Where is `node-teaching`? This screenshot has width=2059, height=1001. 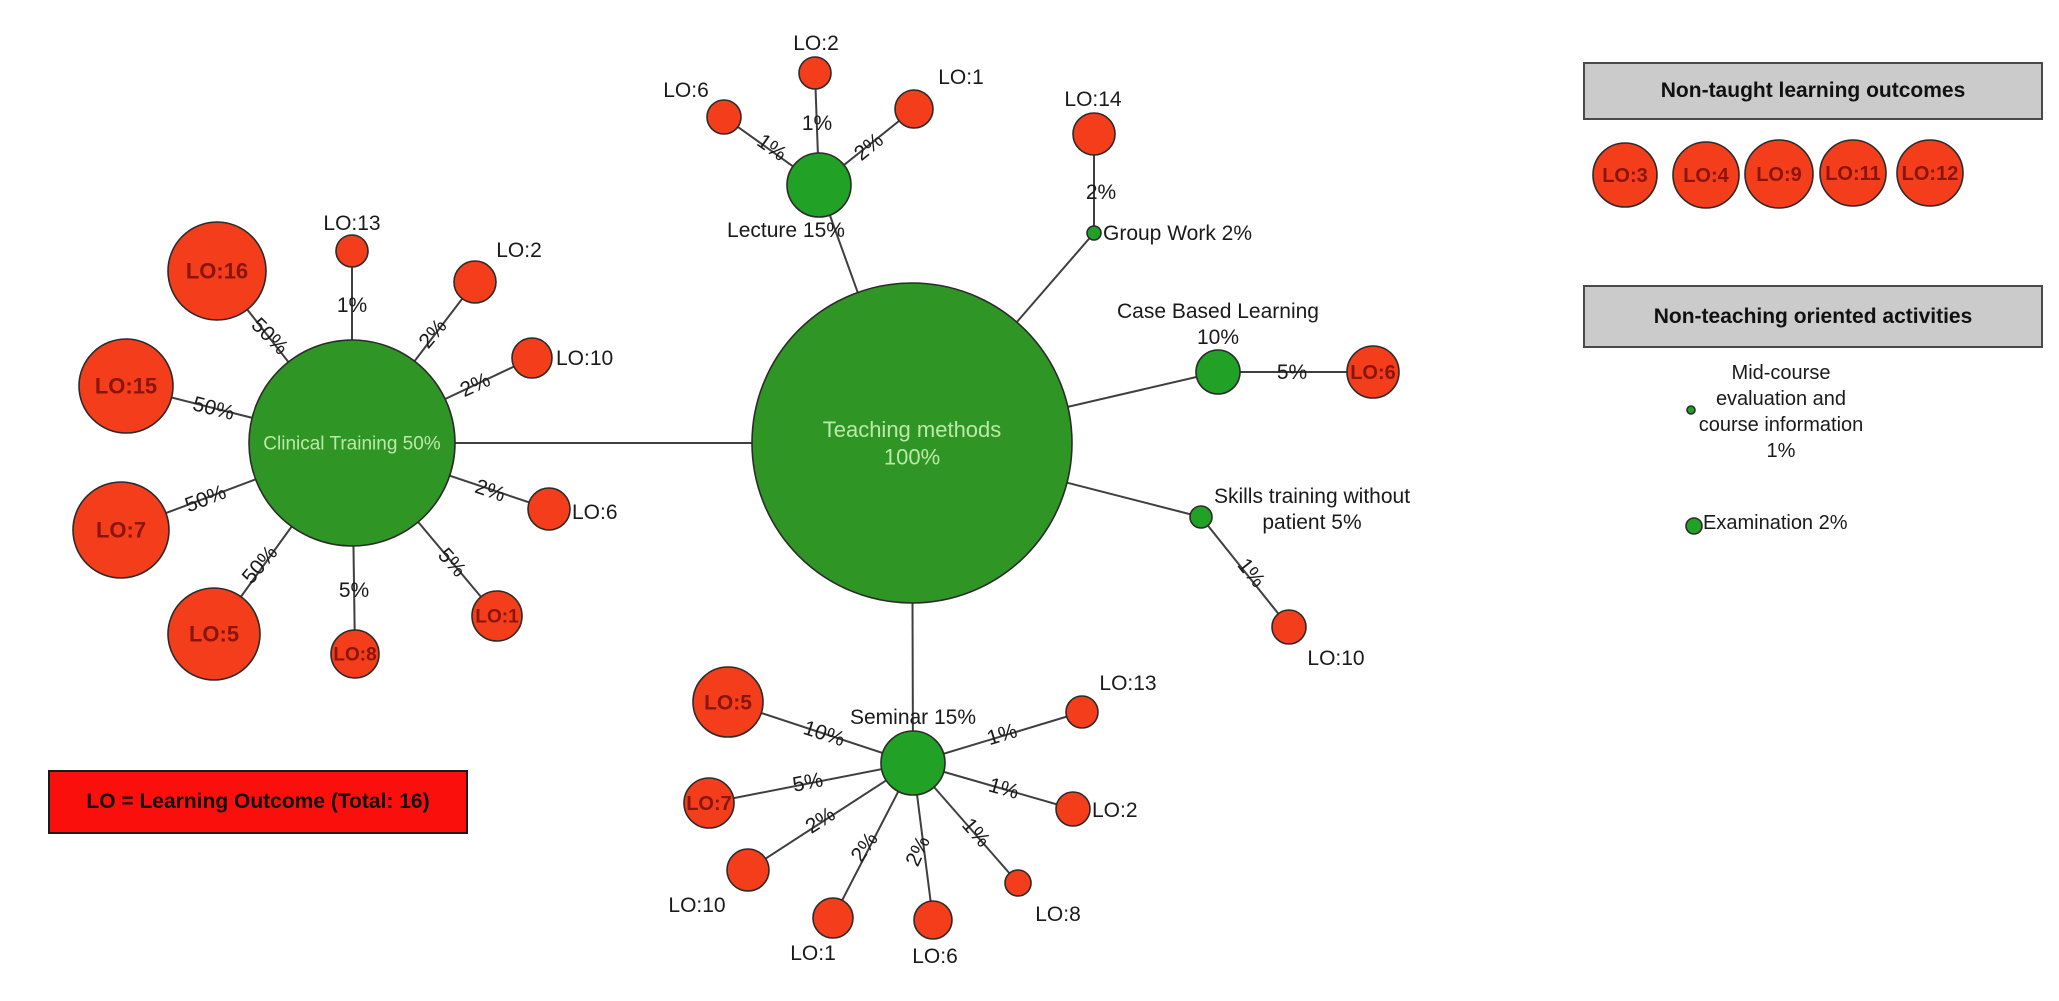 node-teaching is located at coordinates (912, 443).